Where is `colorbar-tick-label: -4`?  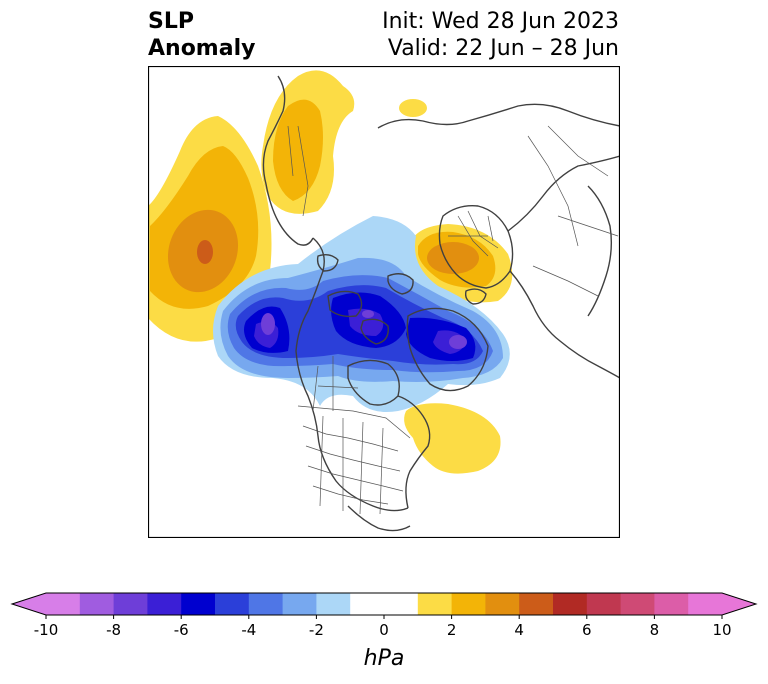 colorbar-tick-label: -4 is located at coordinates (248, 630).